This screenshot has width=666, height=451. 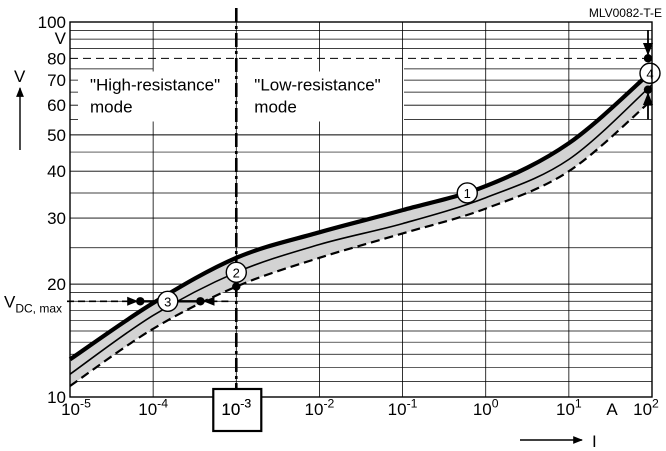 What do you see at coordinates (320, 407) in the screenshot?
I see `x-tick-label: 10⁻²` at bounding box center [320, 407].